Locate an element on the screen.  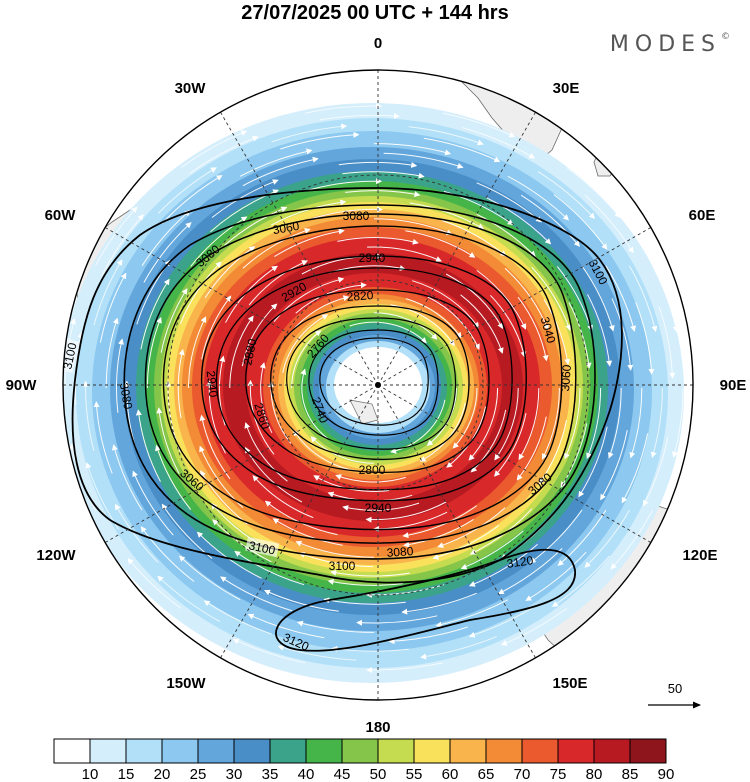
colorbar-label-20: 20 is located at coordinates (162, 774).